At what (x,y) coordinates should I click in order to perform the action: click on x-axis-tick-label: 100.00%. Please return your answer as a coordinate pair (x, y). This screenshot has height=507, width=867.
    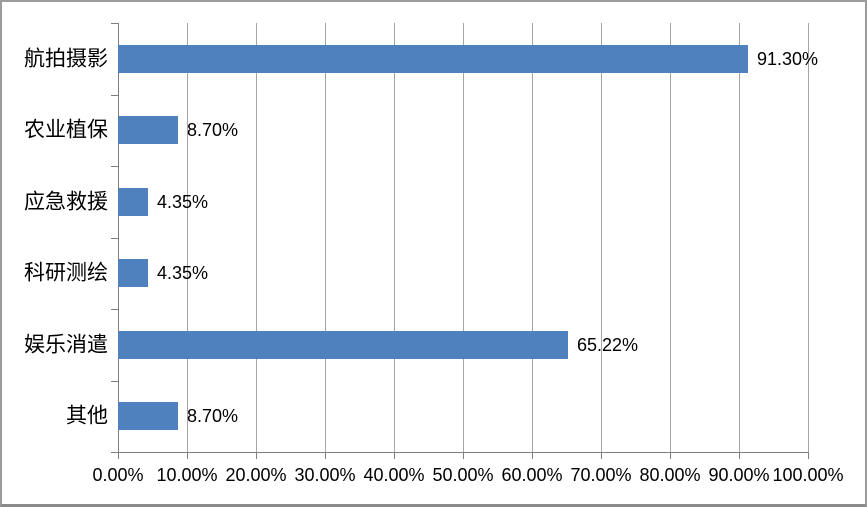
    Looking at the image, I should click on (808, 475).